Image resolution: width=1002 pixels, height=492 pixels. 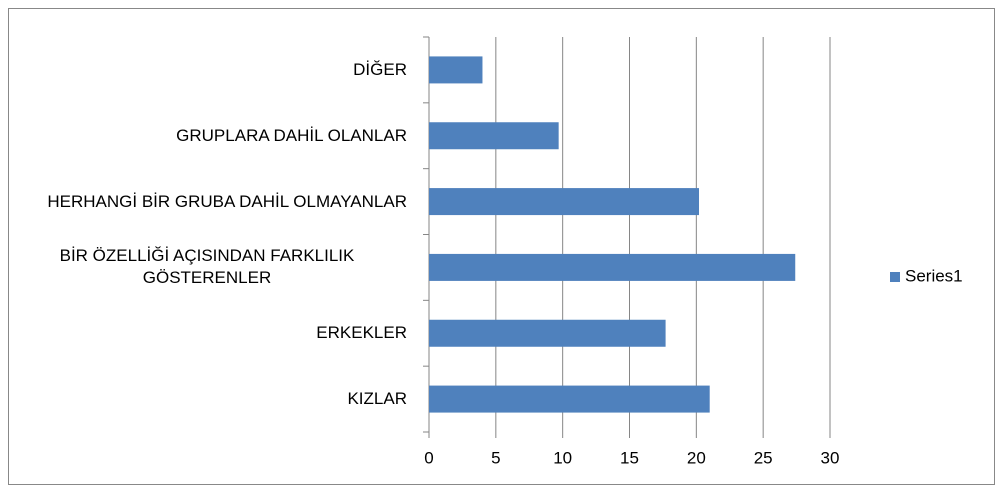 I want to click on y-tick-label: HERHANGİ BİR GRUBA DAHİL OLMAYANLAR, so click(x=227, y=201).